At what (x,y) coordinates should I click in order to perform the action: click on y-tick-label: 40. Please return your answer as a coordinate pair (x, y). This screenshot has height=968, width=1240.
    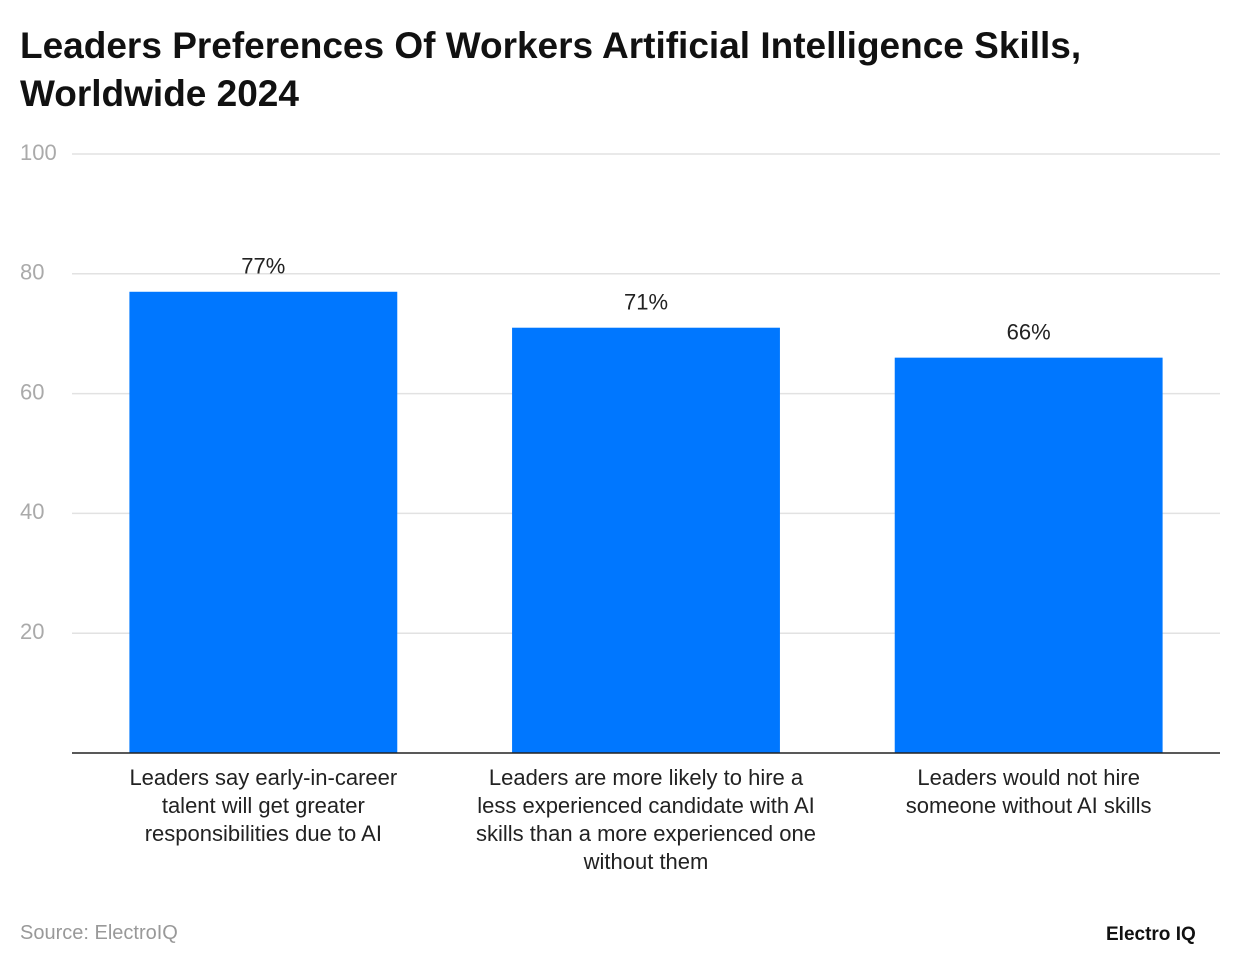
    Looking at the image, I should click on (32, 511).